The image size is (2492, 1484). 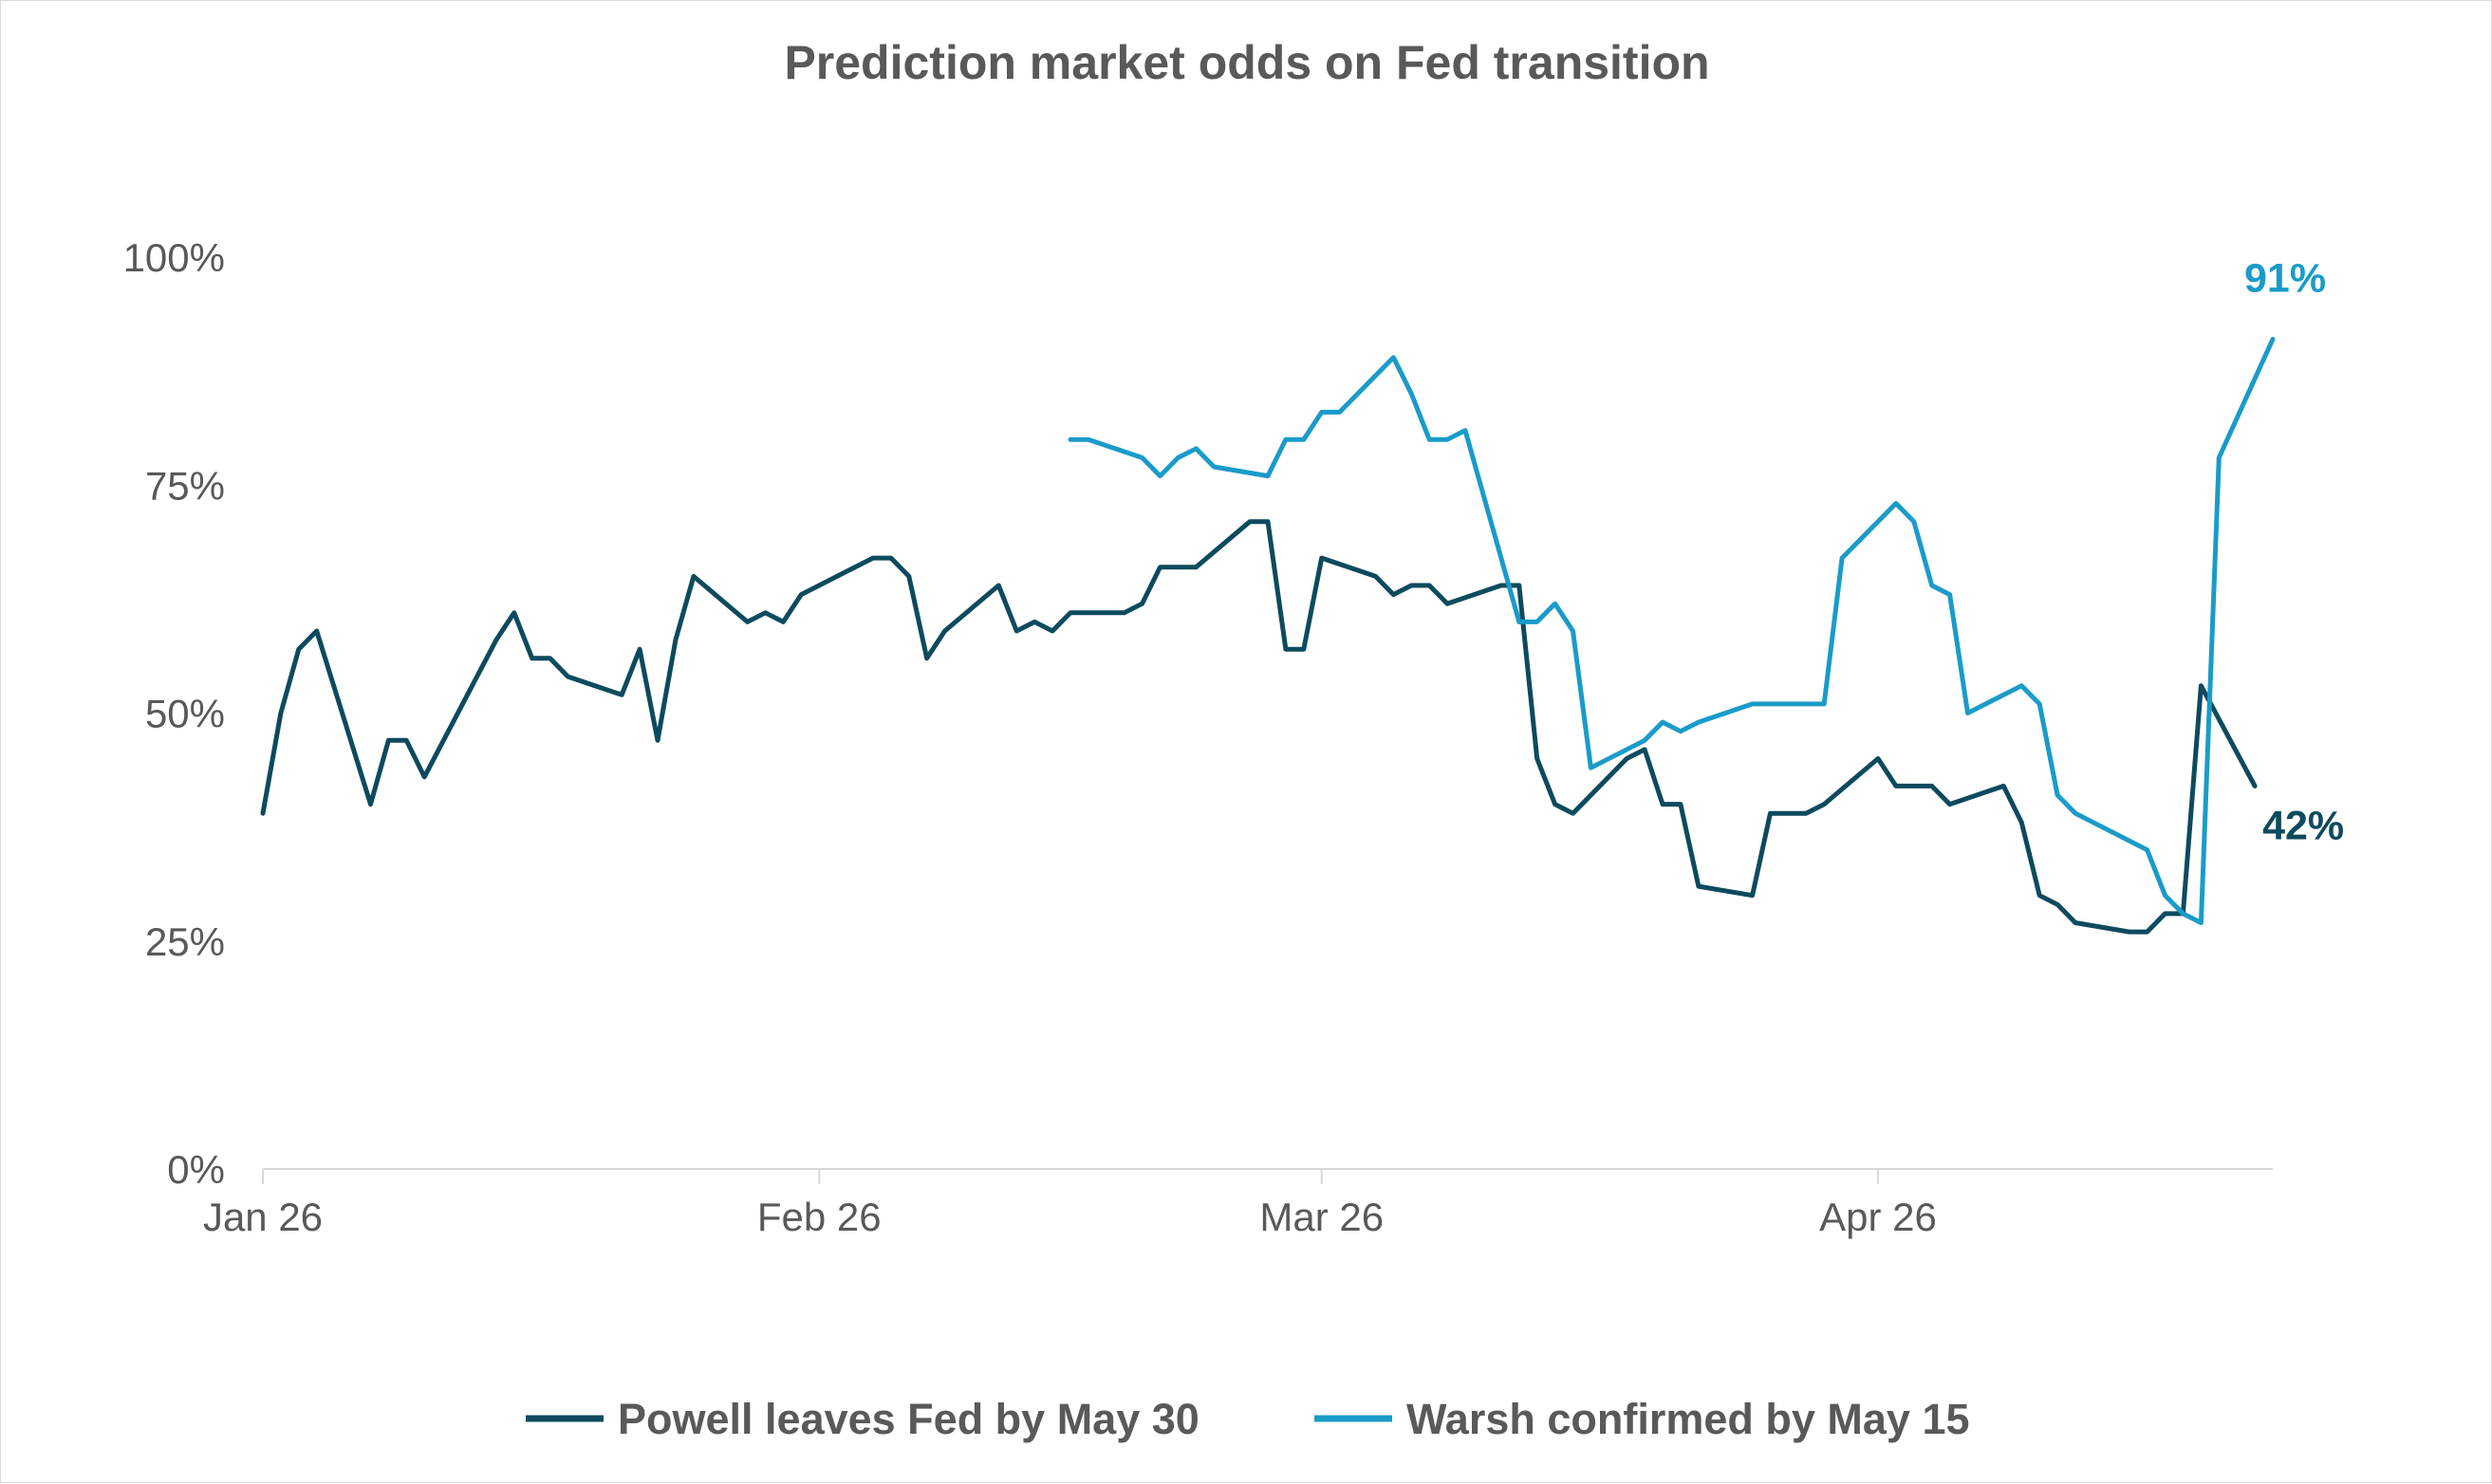 I want to click on y-tick-label: 100%, so click(x=174, y=257).